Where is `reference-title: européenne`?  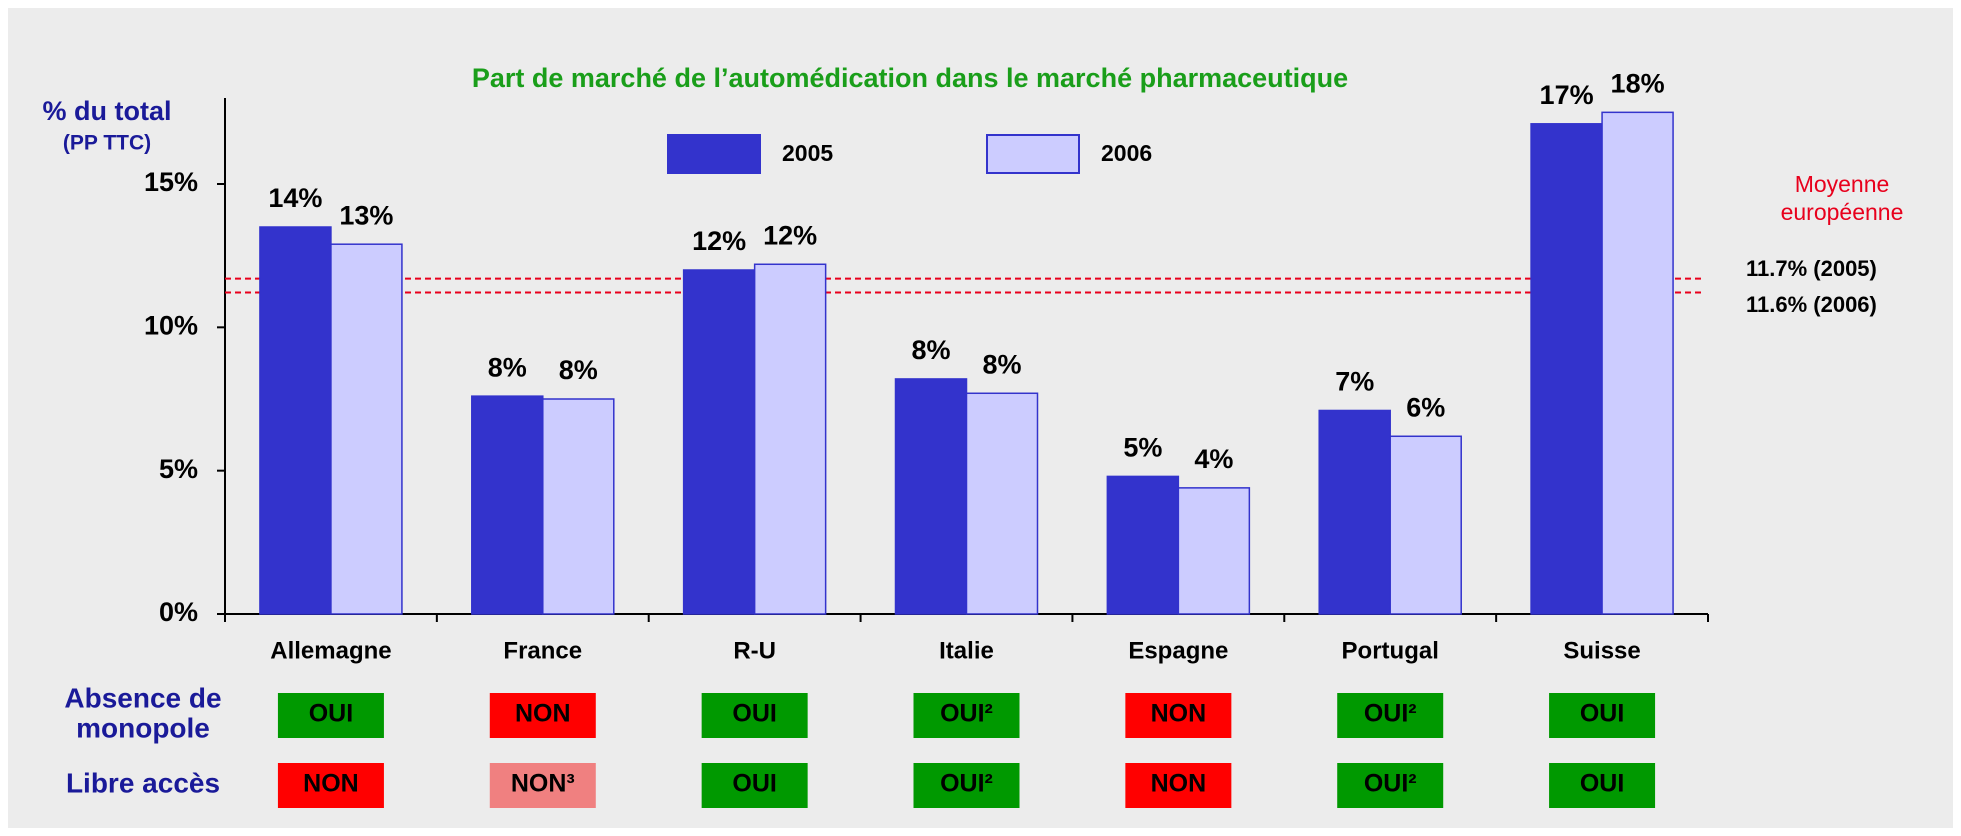
reference-title: européenne is located at coordinates (1842, 212).